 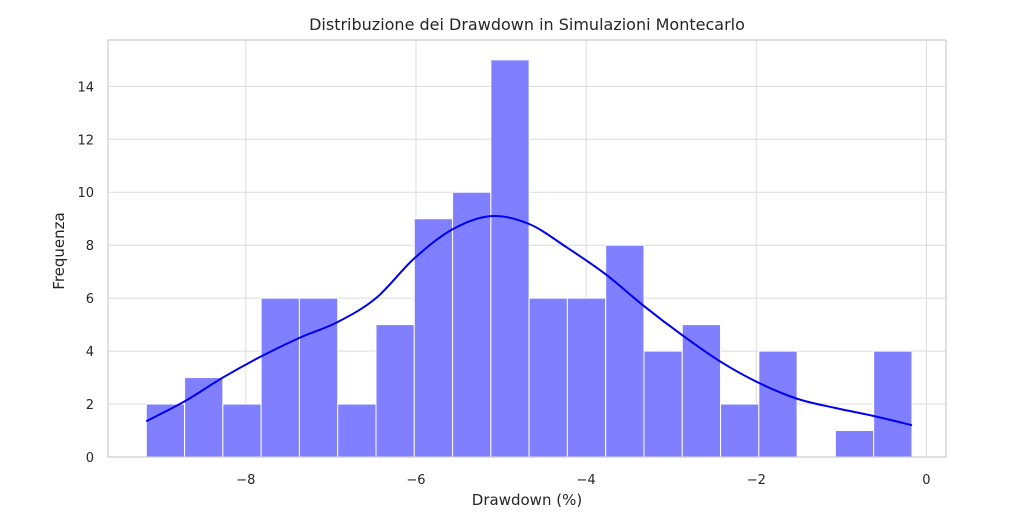 What do you see at coordinates (415, 480) in the screenshot?
I see `x-tick-label: −6` at bounding box center [415, 480].